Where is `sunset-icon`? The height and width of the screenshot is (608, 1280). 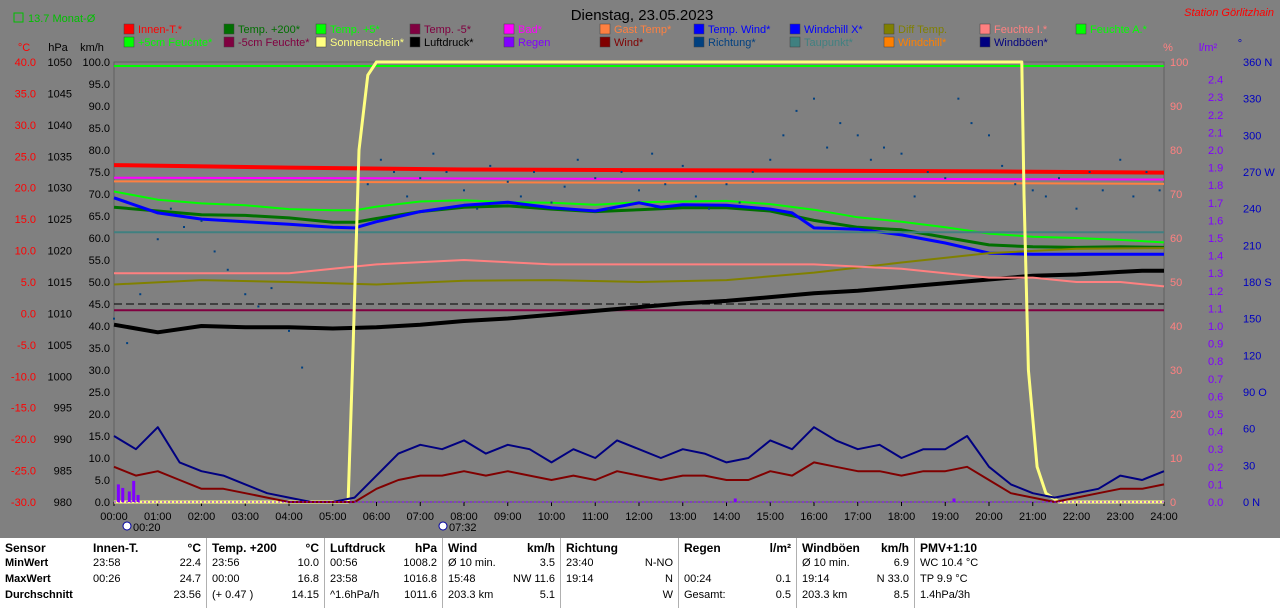
sunset-icon is located at coordinates (443, 526).